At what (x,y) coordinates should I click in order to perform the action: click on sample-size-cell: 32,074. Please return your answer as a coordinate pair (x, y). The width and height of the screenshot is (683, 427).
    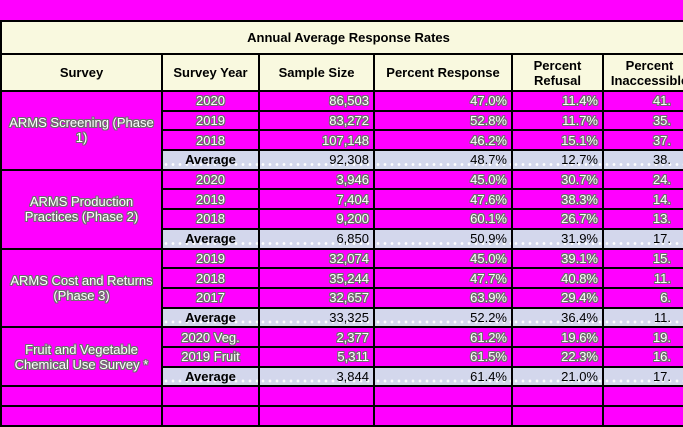
    Looking at the image, I should click on (316, 258).